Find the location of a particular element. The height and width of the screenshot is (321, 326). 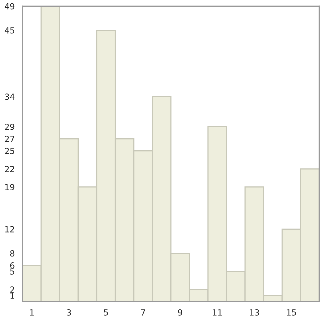

y-tick-label: 22 is located at coordinates (9, 169).